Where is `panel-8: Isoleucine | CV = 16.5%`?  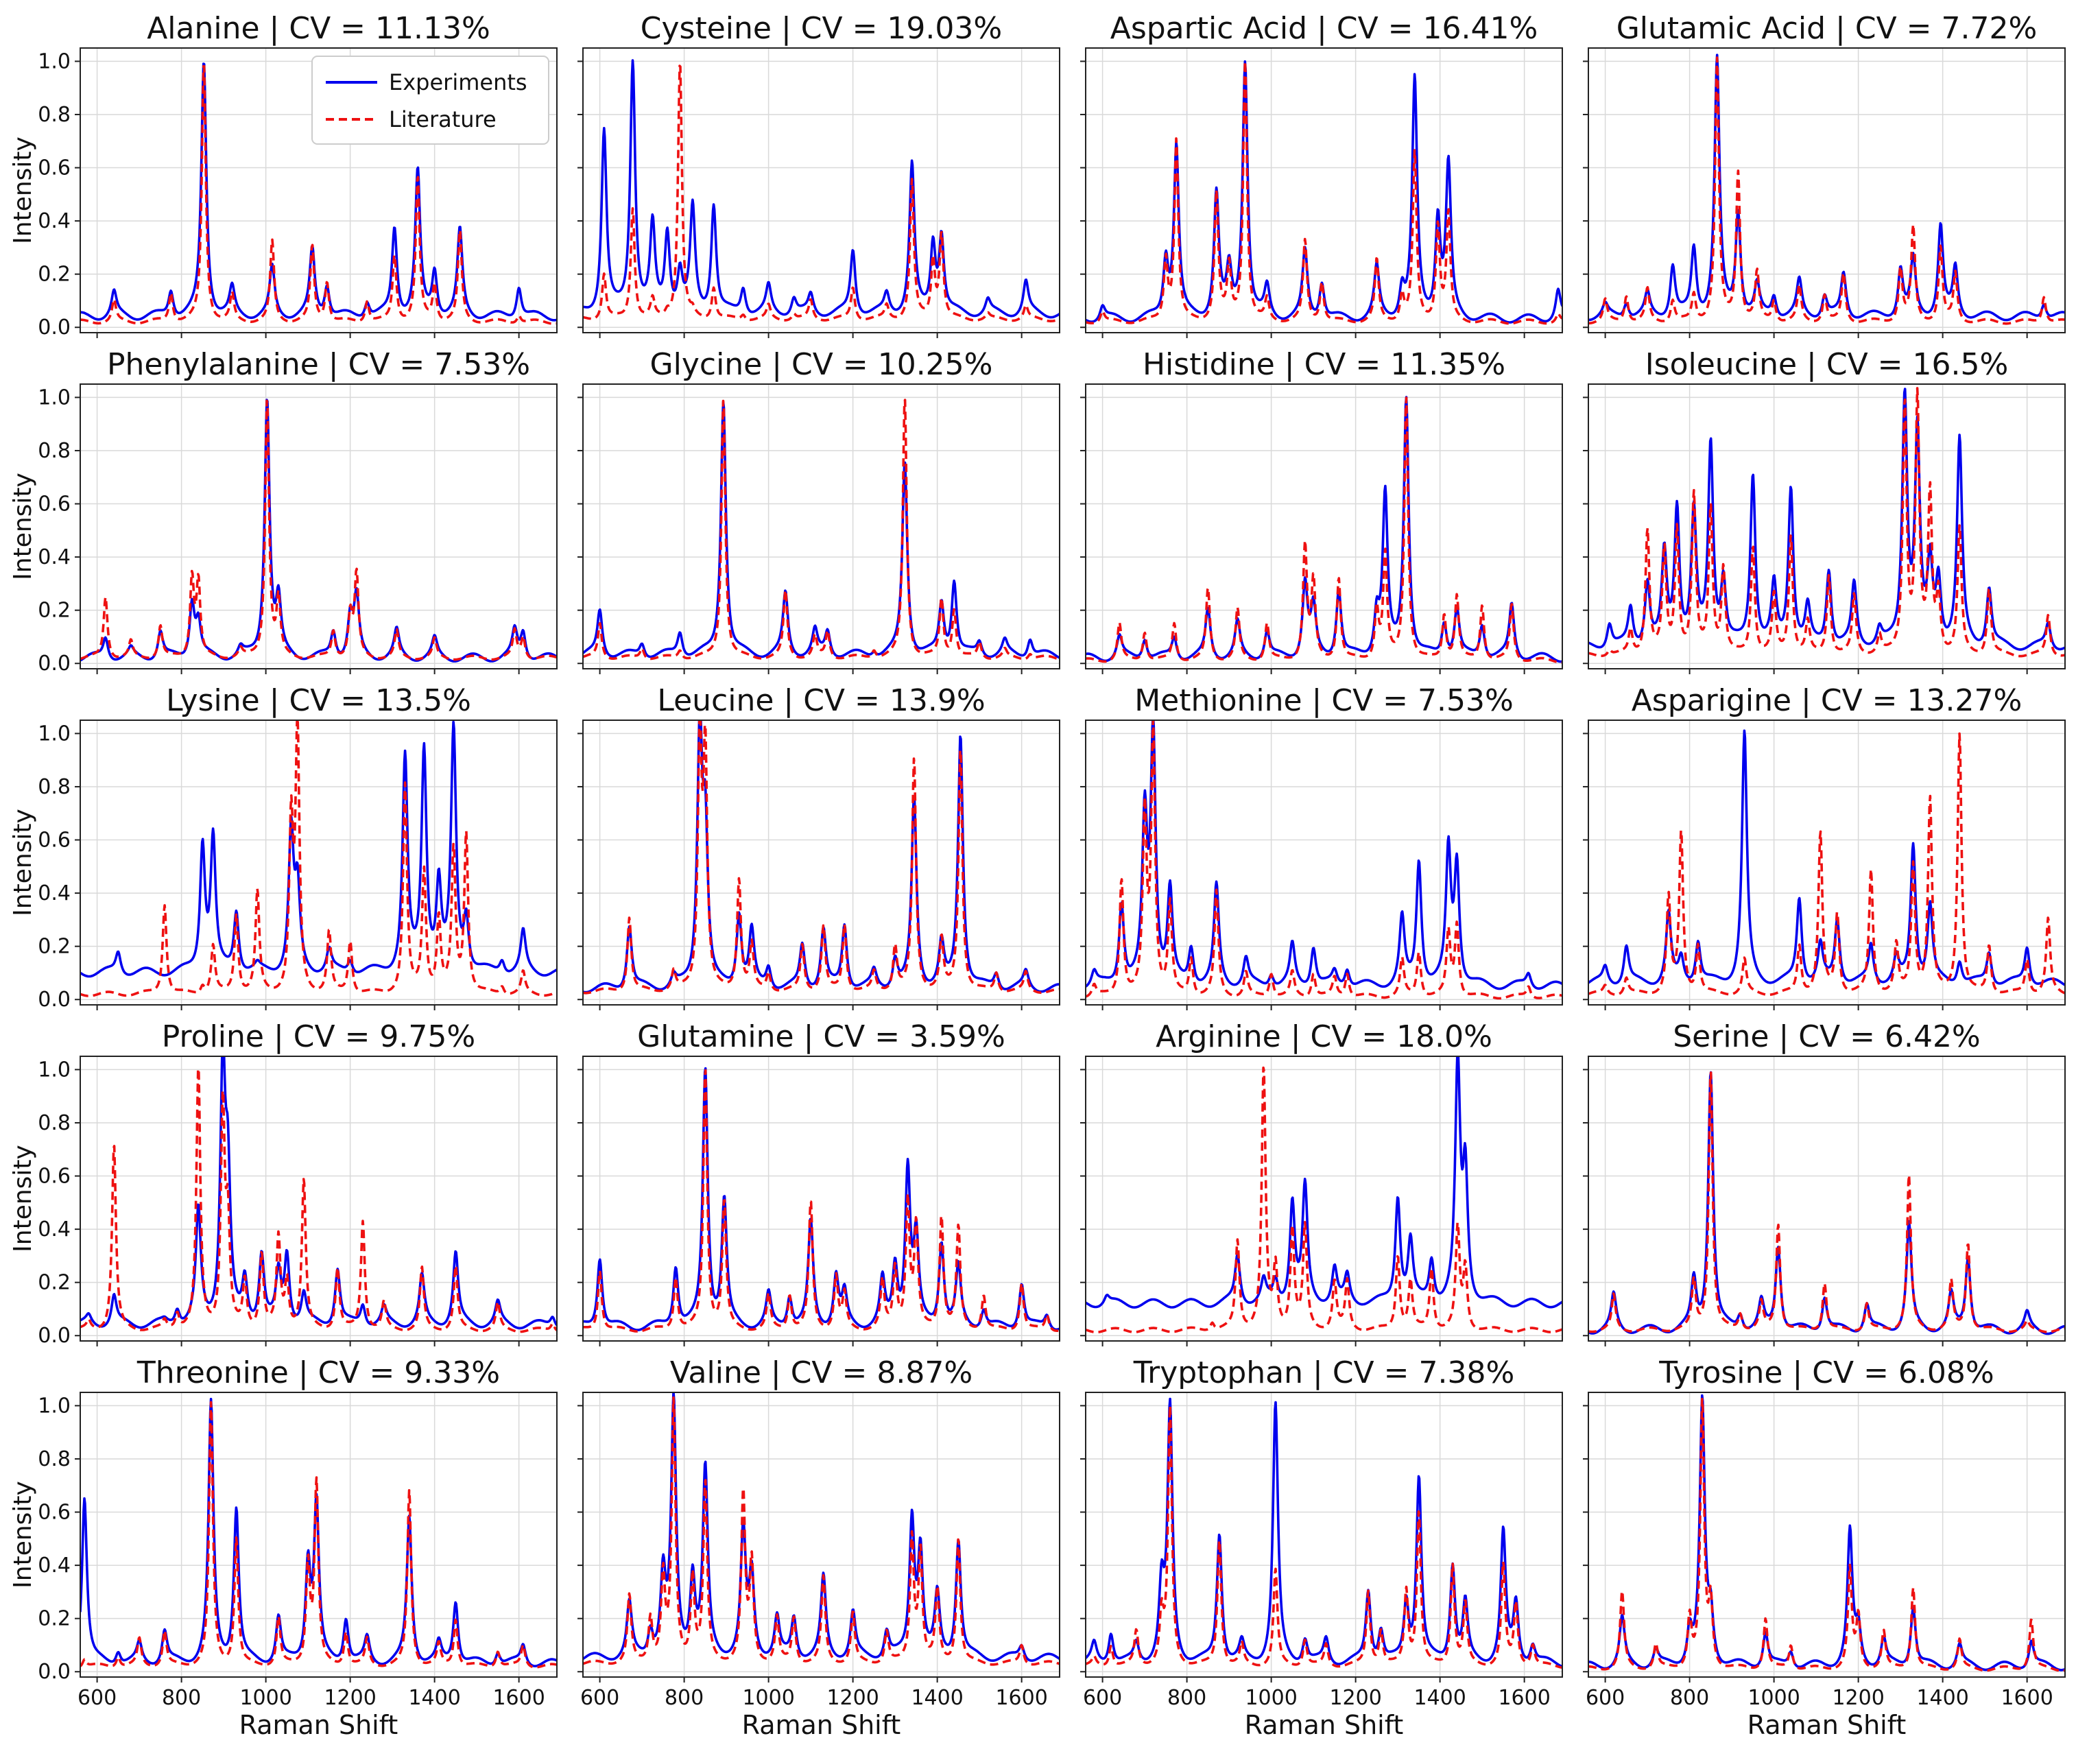
panel-8: Isoleucine | CV = 16.5% is located at coordinates (1824, 511).